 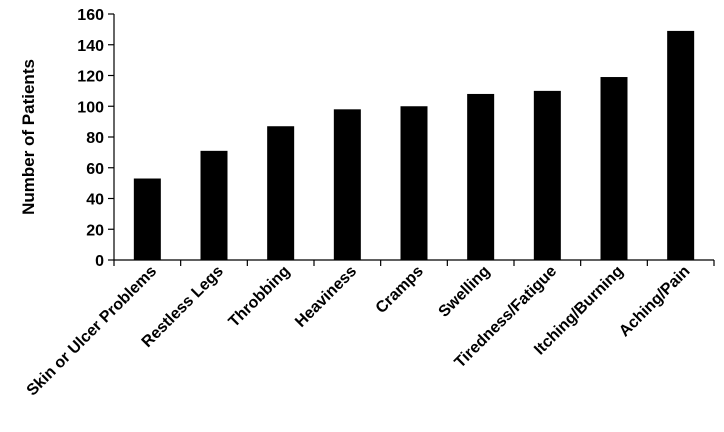 I want to click on y-axis-ticks: 0 20 40 60 80 100 120 140 160, so click(x=95, y=138).